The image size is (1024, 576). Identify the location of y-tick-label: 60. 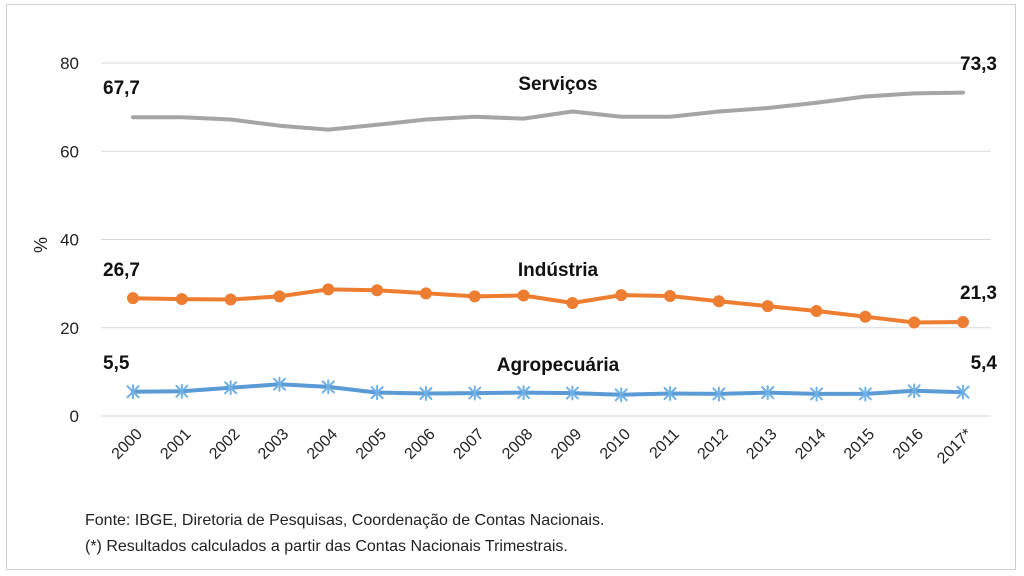
(69, 151).